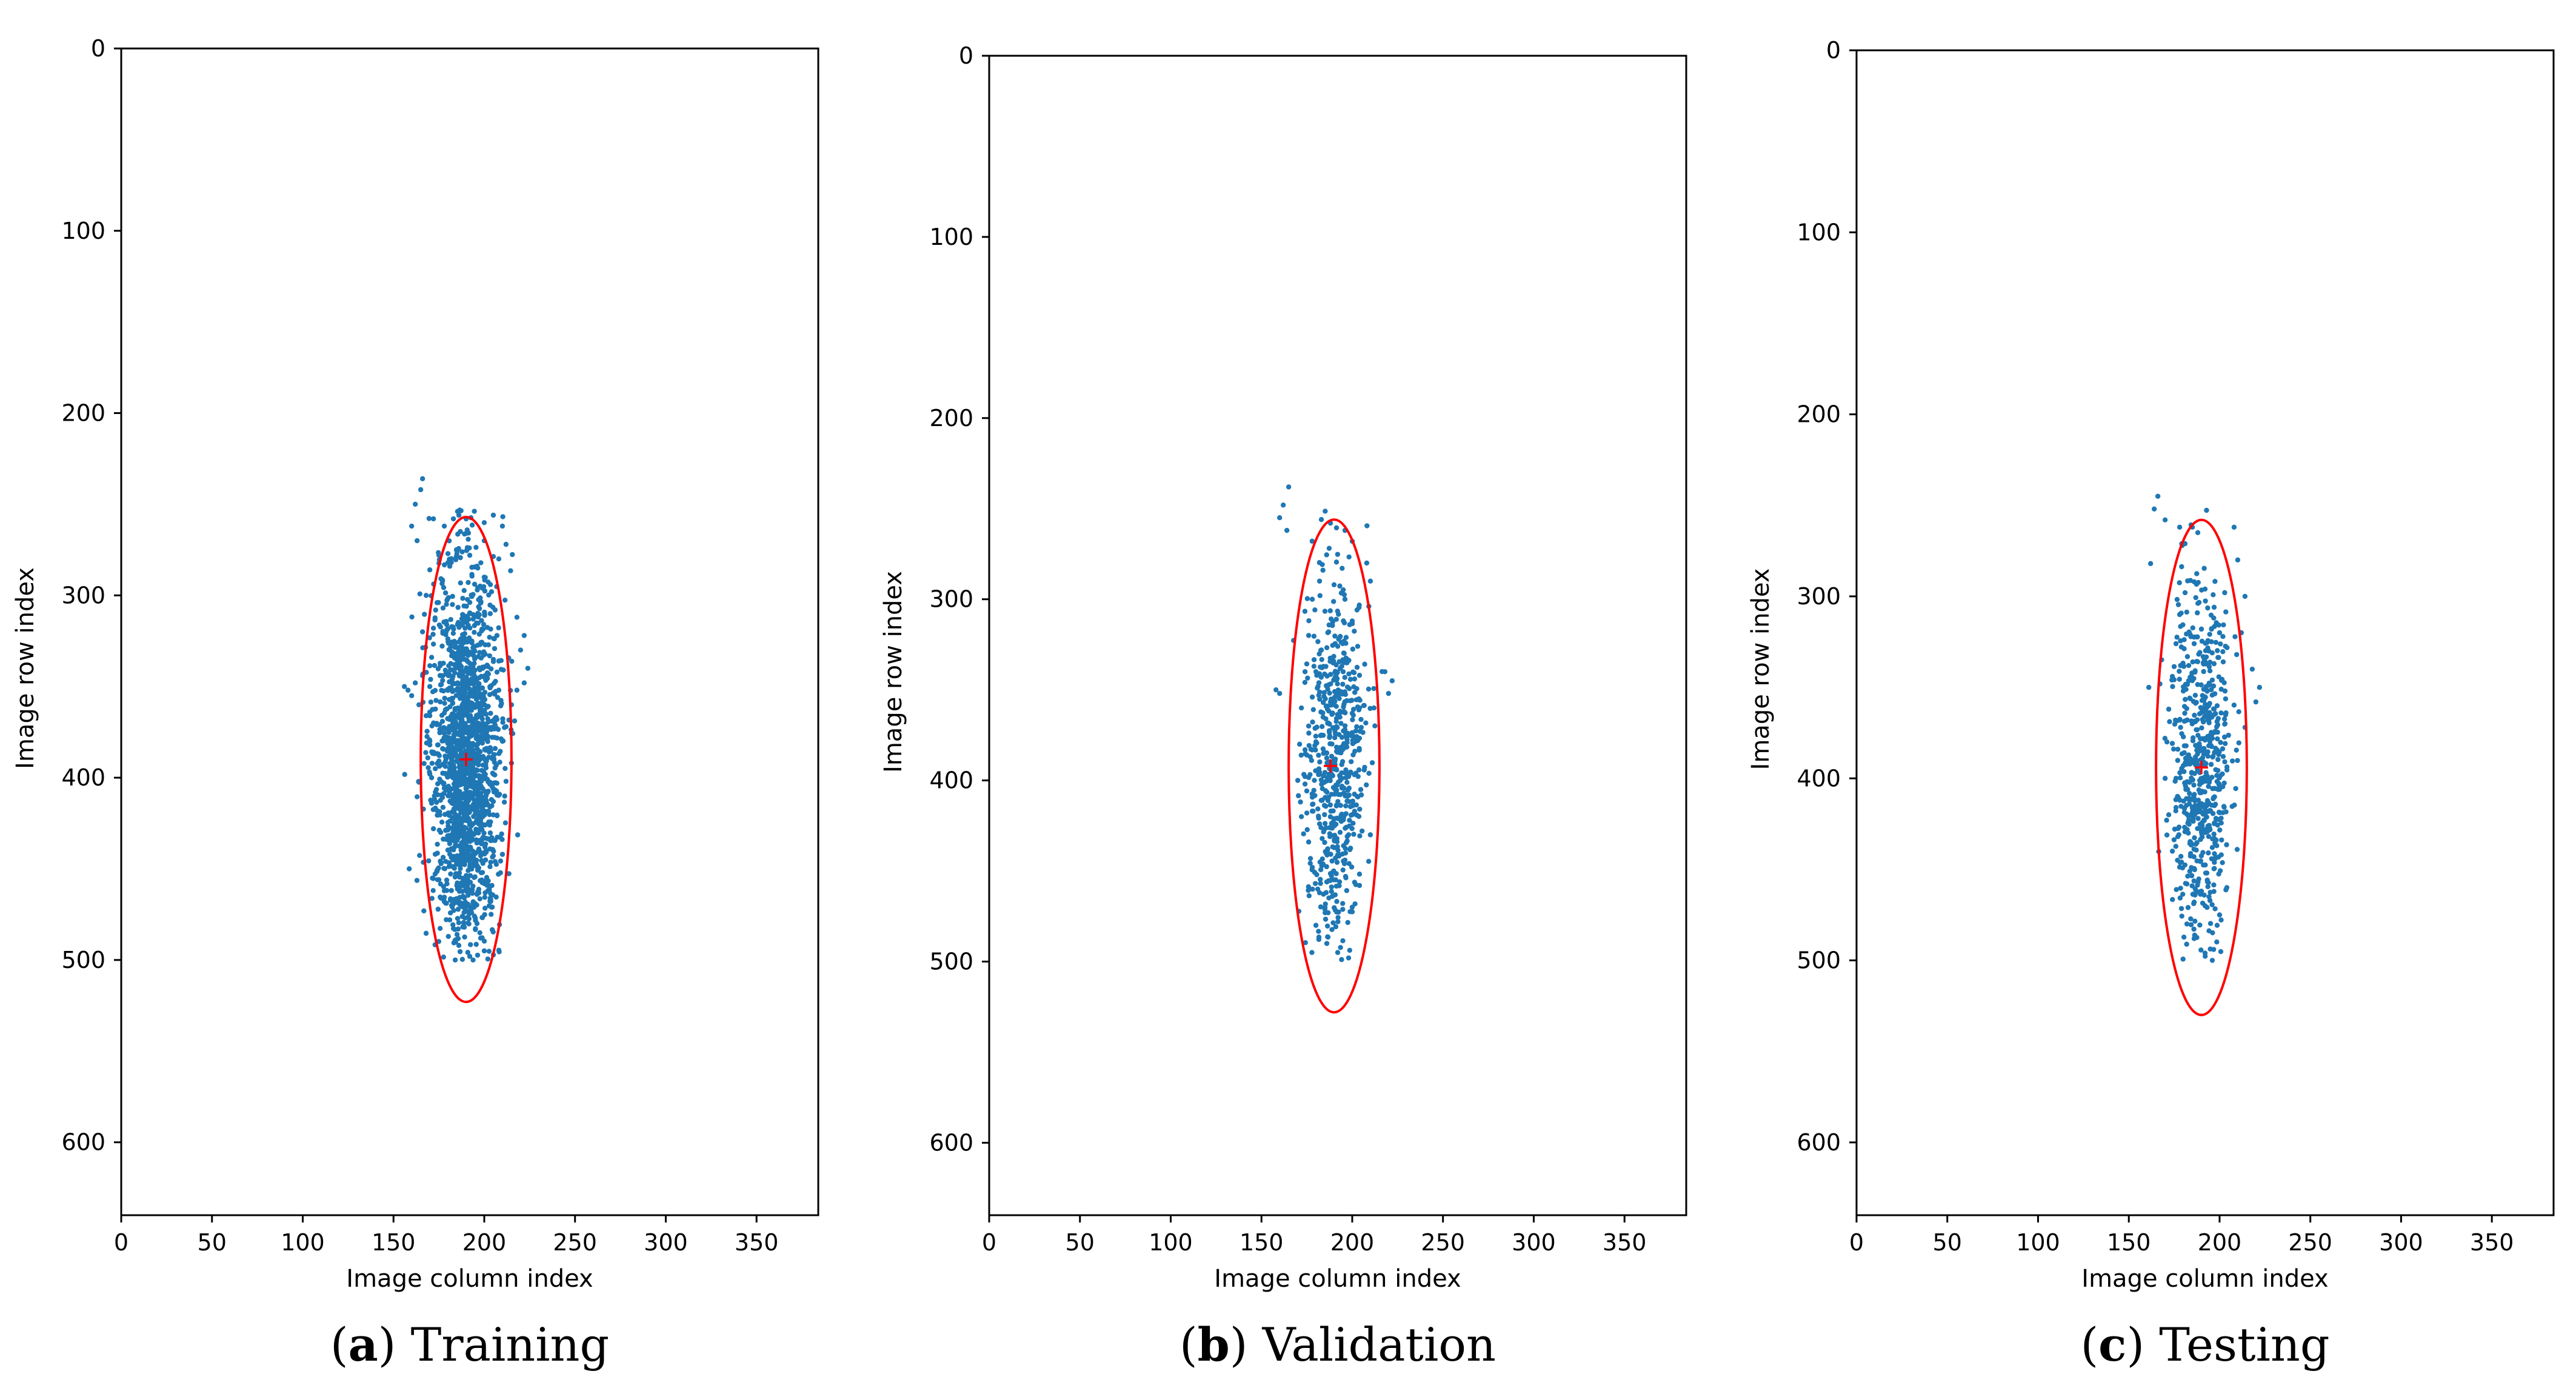  I want to click on x-tick-label: 250, so click(2310, 1242).